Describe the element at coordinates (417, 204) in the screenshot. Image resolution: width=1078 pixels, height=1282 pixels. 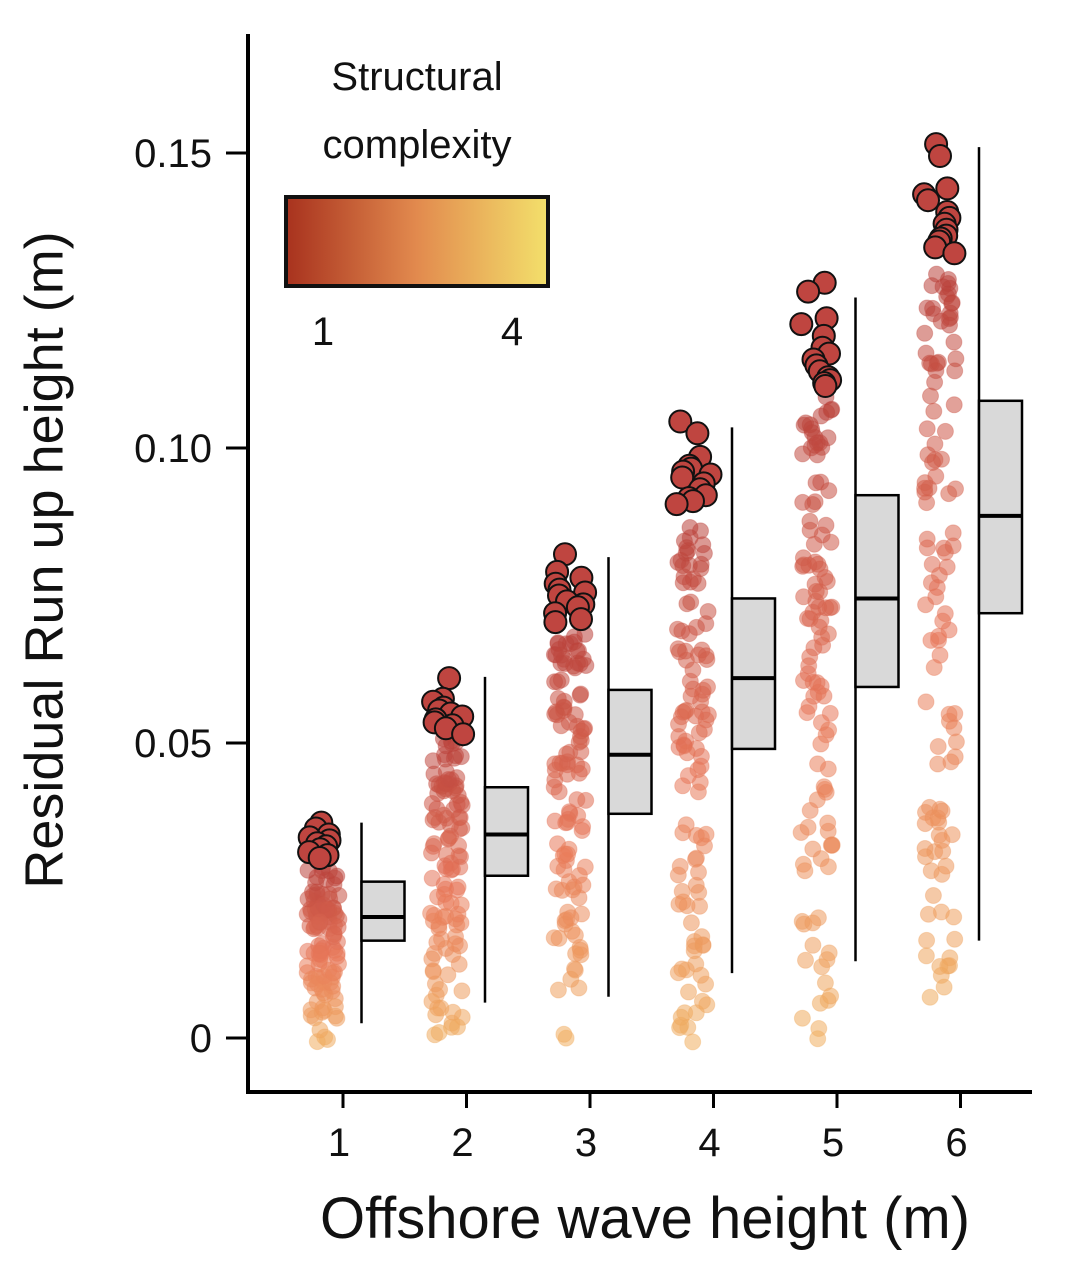
I see `legend: Structural complexity 1 4` at that location.